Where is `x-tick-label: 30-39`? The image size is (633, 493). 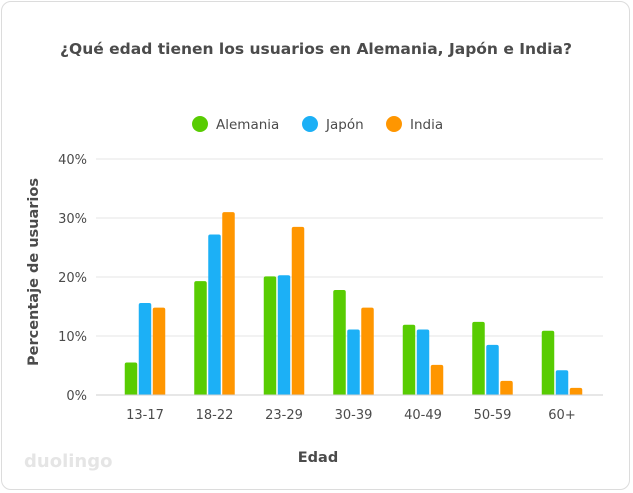 x-tick-label: 30-39 is located at coordinates (354, 415).